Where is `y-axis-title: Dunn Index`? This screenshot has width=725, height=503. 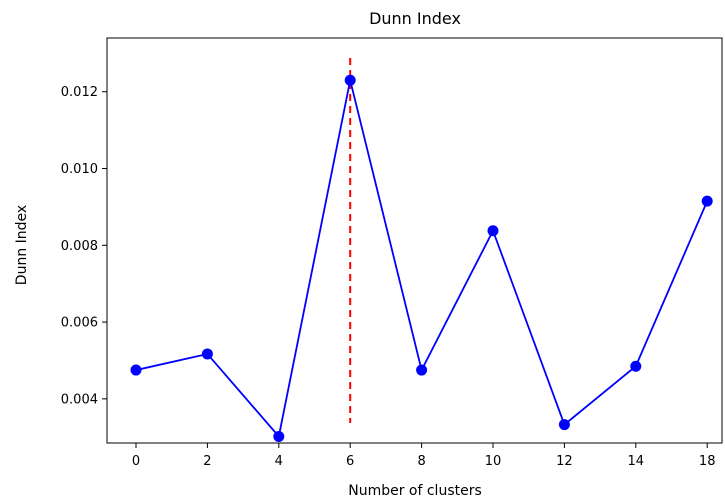 y-axis-title: Dunn Index is located at coordinates (22, 245).